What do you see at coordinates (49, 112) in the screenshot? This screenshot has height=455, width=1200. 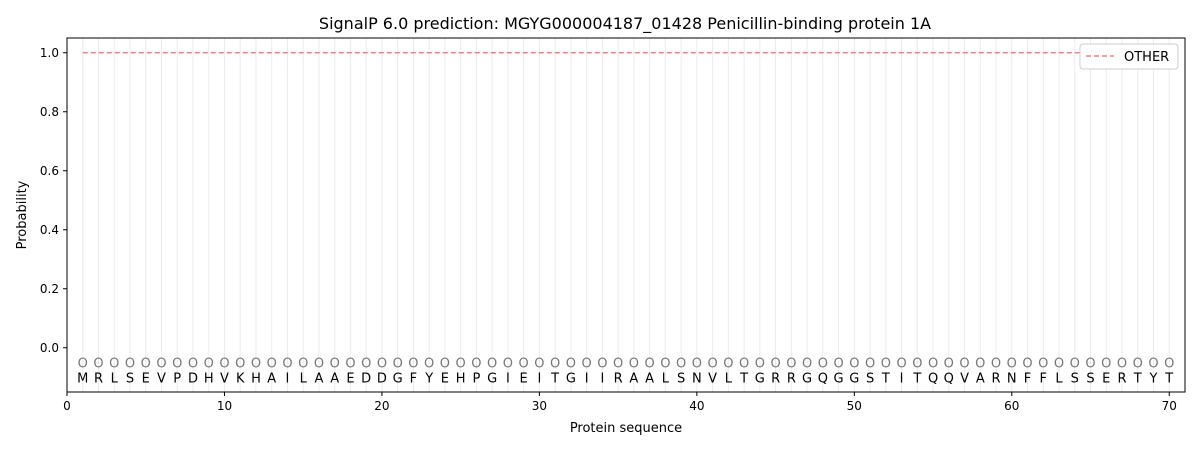 I see `y-tick-label: 0.8` at bounding box center [49, 112].